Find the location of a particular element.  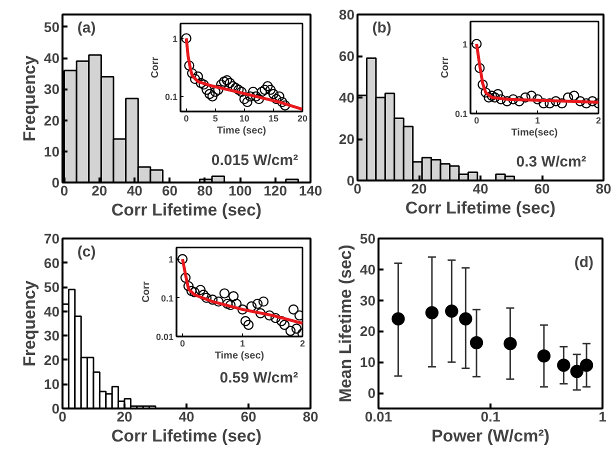

annotation: 0.59 W/cm² is located at coordinates (259, 377).